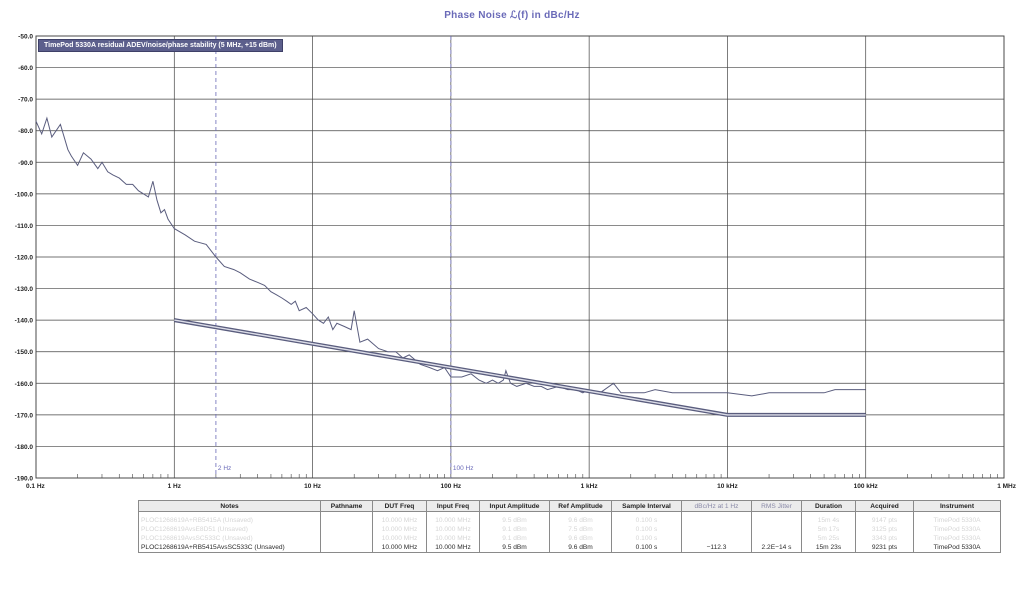 The height and width of the screenshot is (593, 1024). What do you see at coordinates (24, 384) in the screenshot?
I see `y-tick-label: -160.0` at bounding box center [24, 384].